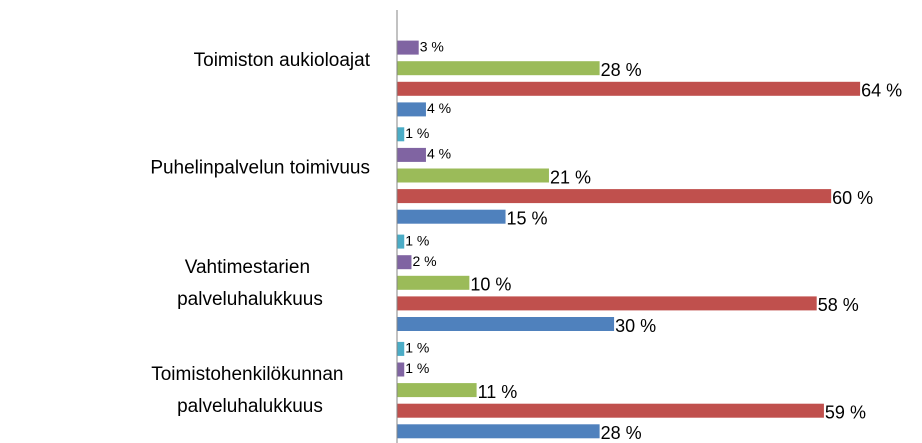 This screenshot has width=922, height=443. I want to click on category-label: Toimiston aukioloajat, so click(282, 60).